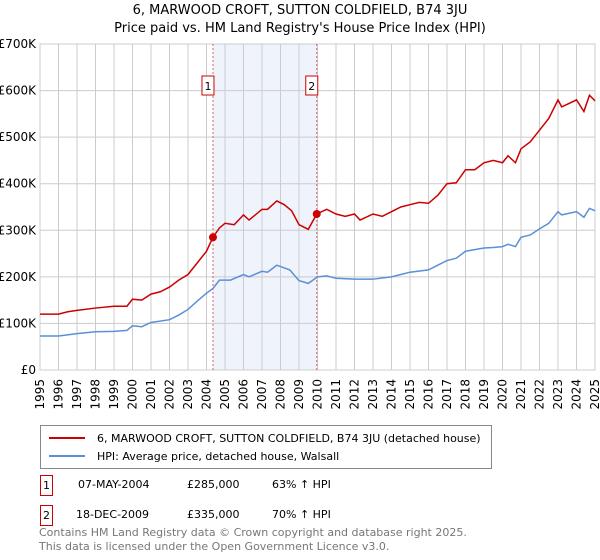 The width and height of the screenshot is (600, 560). What do you see at coordinates (225, 394) in the screenshot?
I see `x-tick-label: 2005` at bounding box center [225, 394].